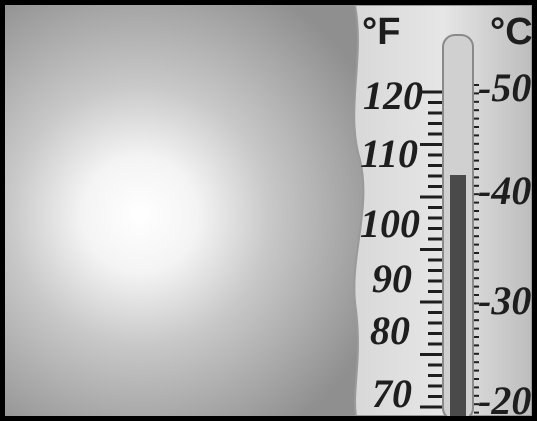  Describe the element at coordinates (389, 153) in the screenshot. I see `fahrenheit-label: 110` at that location.